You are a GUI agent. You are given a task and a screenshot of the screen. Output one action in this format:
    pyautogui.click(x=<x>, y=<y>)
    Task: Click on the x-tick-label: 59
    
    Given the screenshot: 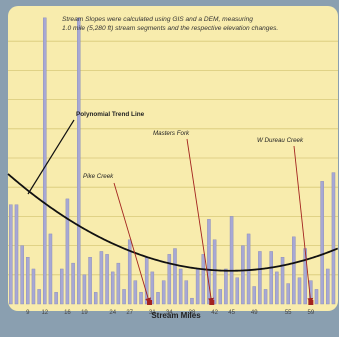 What is the action you would take?
    pyautogui.click(x=310, y=313)
    